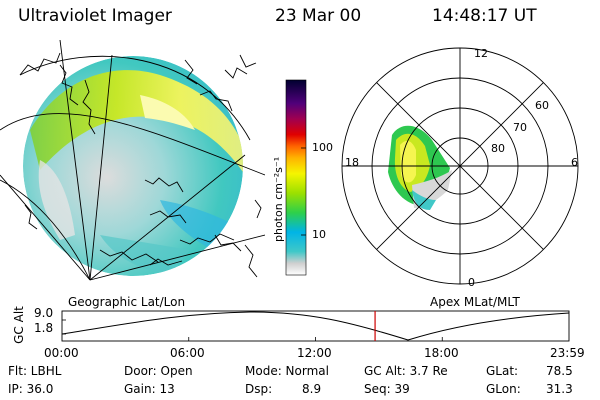  Describe the element at coordinates (542, 105) in the screenshot. I see `mlat-label-60: 60` at that location.